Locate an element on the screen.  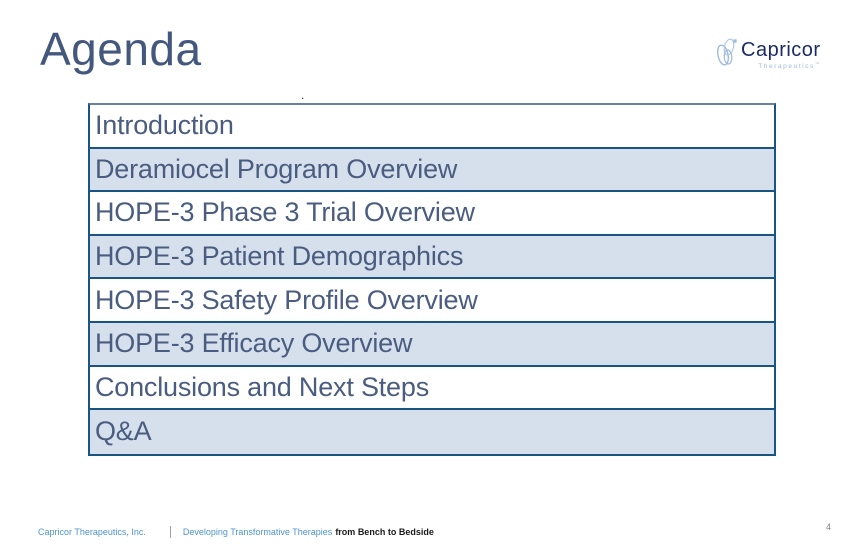
logo-text: Capricor Therapeutics™ is located at coordinates (781, 55).